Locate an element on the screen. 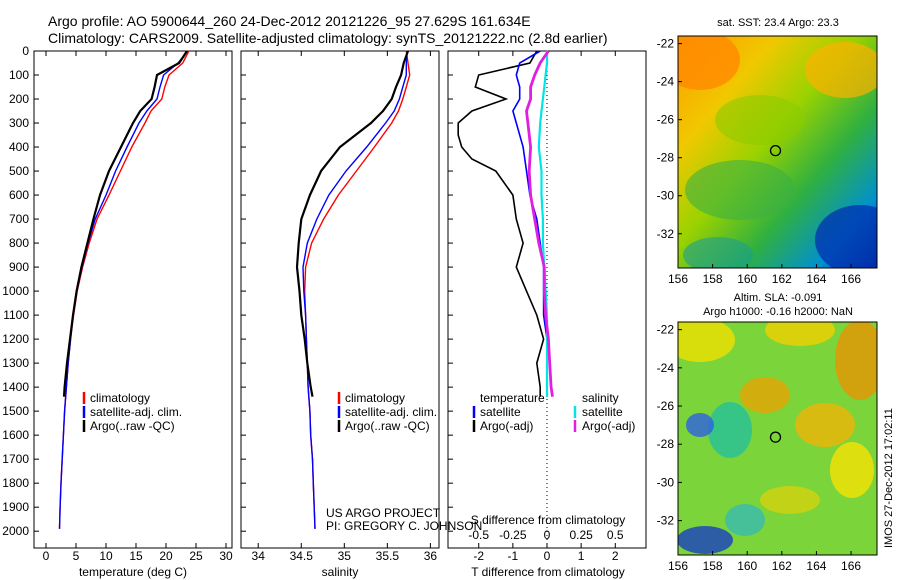  t-difference-tick-label: 2 is located at coordinates (615, 556).